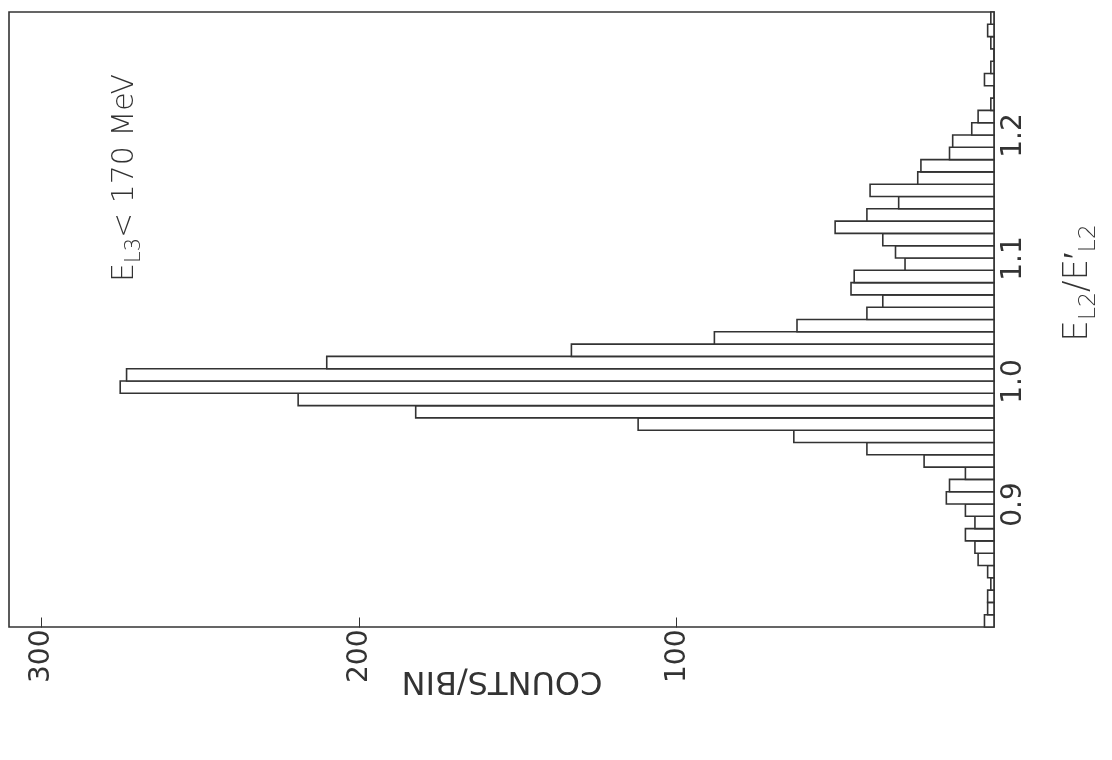  Describe the element at coordinates (502, 682) in the screenshot. I see `x-axis-title: COUNTS/BIN` at that location.